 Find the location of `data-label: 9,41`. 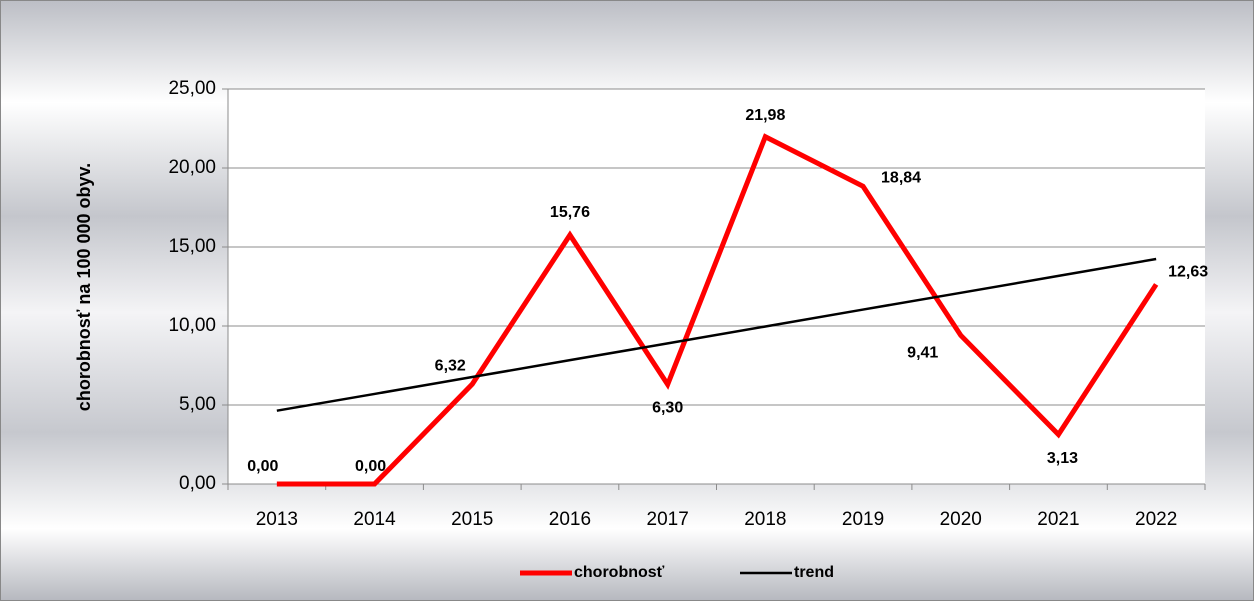

data-label: 9,41 is located at coordinates (922, 353).